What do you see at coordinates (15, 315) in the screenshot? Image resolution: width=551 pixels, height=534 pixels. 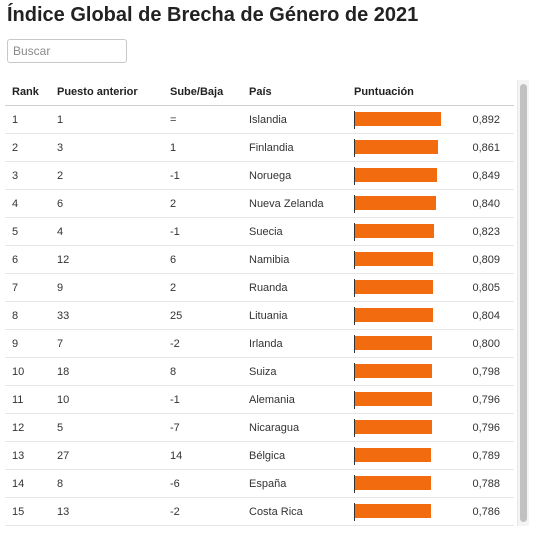 I see `rank-cell: 8` at bounding box center [15, 315].